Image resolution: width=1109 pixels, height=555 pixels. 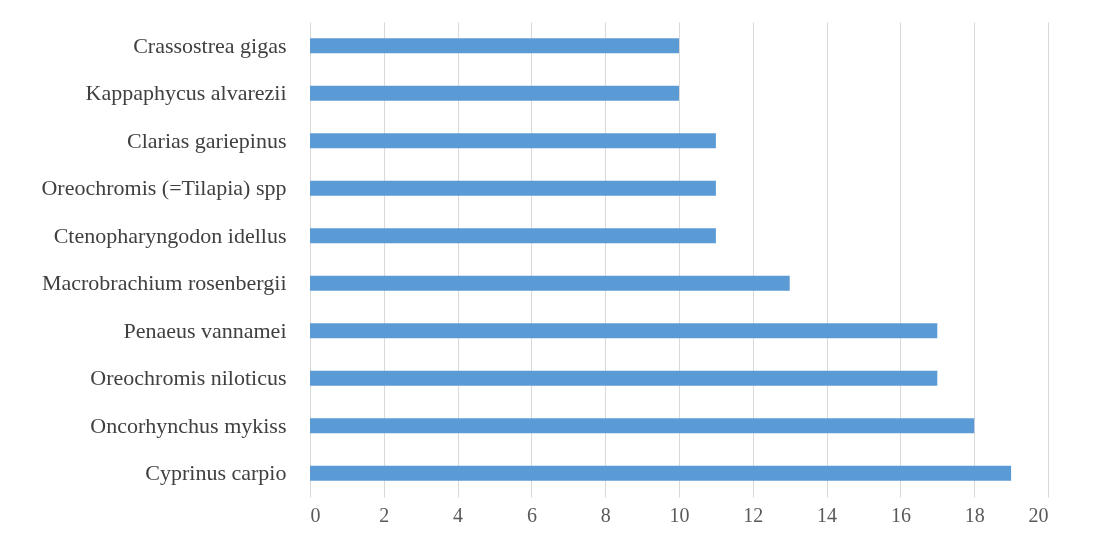 What do you see at coordinates (384, 514) in the screenshot?
I see `x-tick-label: 2` at bounding box center [384, 514].